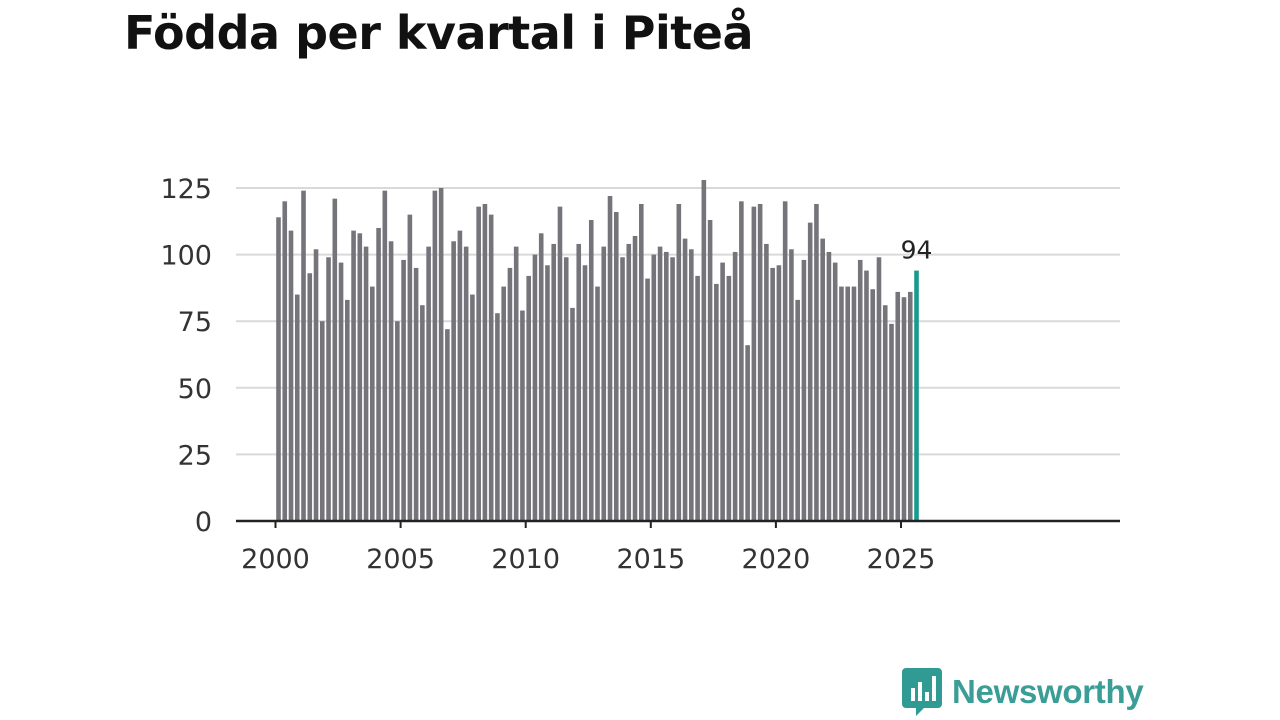 The height and width of the screenshot is (720, 1280). Describe the element at coordinates (195, 322) in the screenshot. I see `y-tick-label: 75` at that location.